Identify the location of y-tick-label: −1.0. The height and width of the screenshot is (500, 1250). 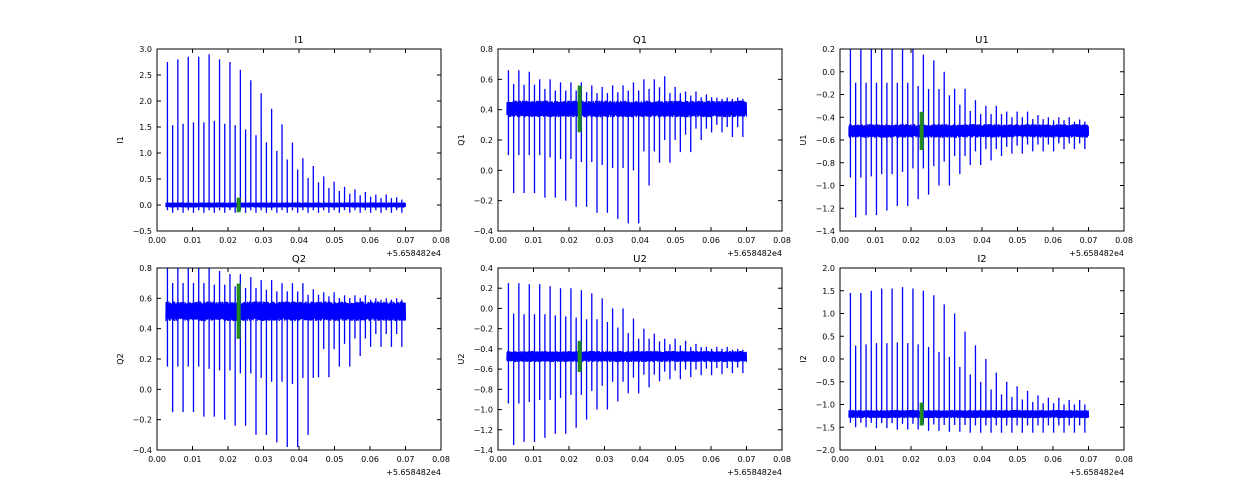
(825, 186).